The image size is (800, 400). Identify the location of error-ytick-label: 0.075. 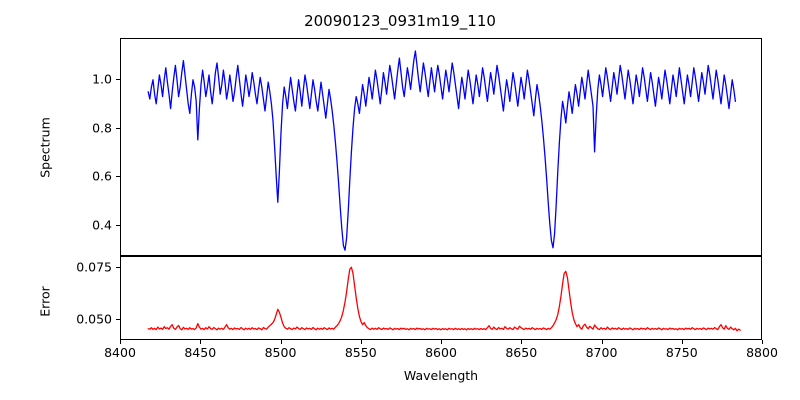
(94, 266).